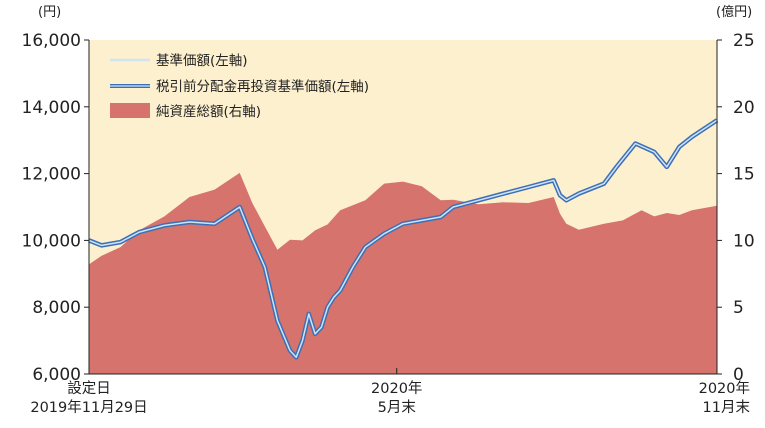 The height and width of the screenshot is (428, 765). I want to click on x-tick-label: 11月末, so click(727, 407).